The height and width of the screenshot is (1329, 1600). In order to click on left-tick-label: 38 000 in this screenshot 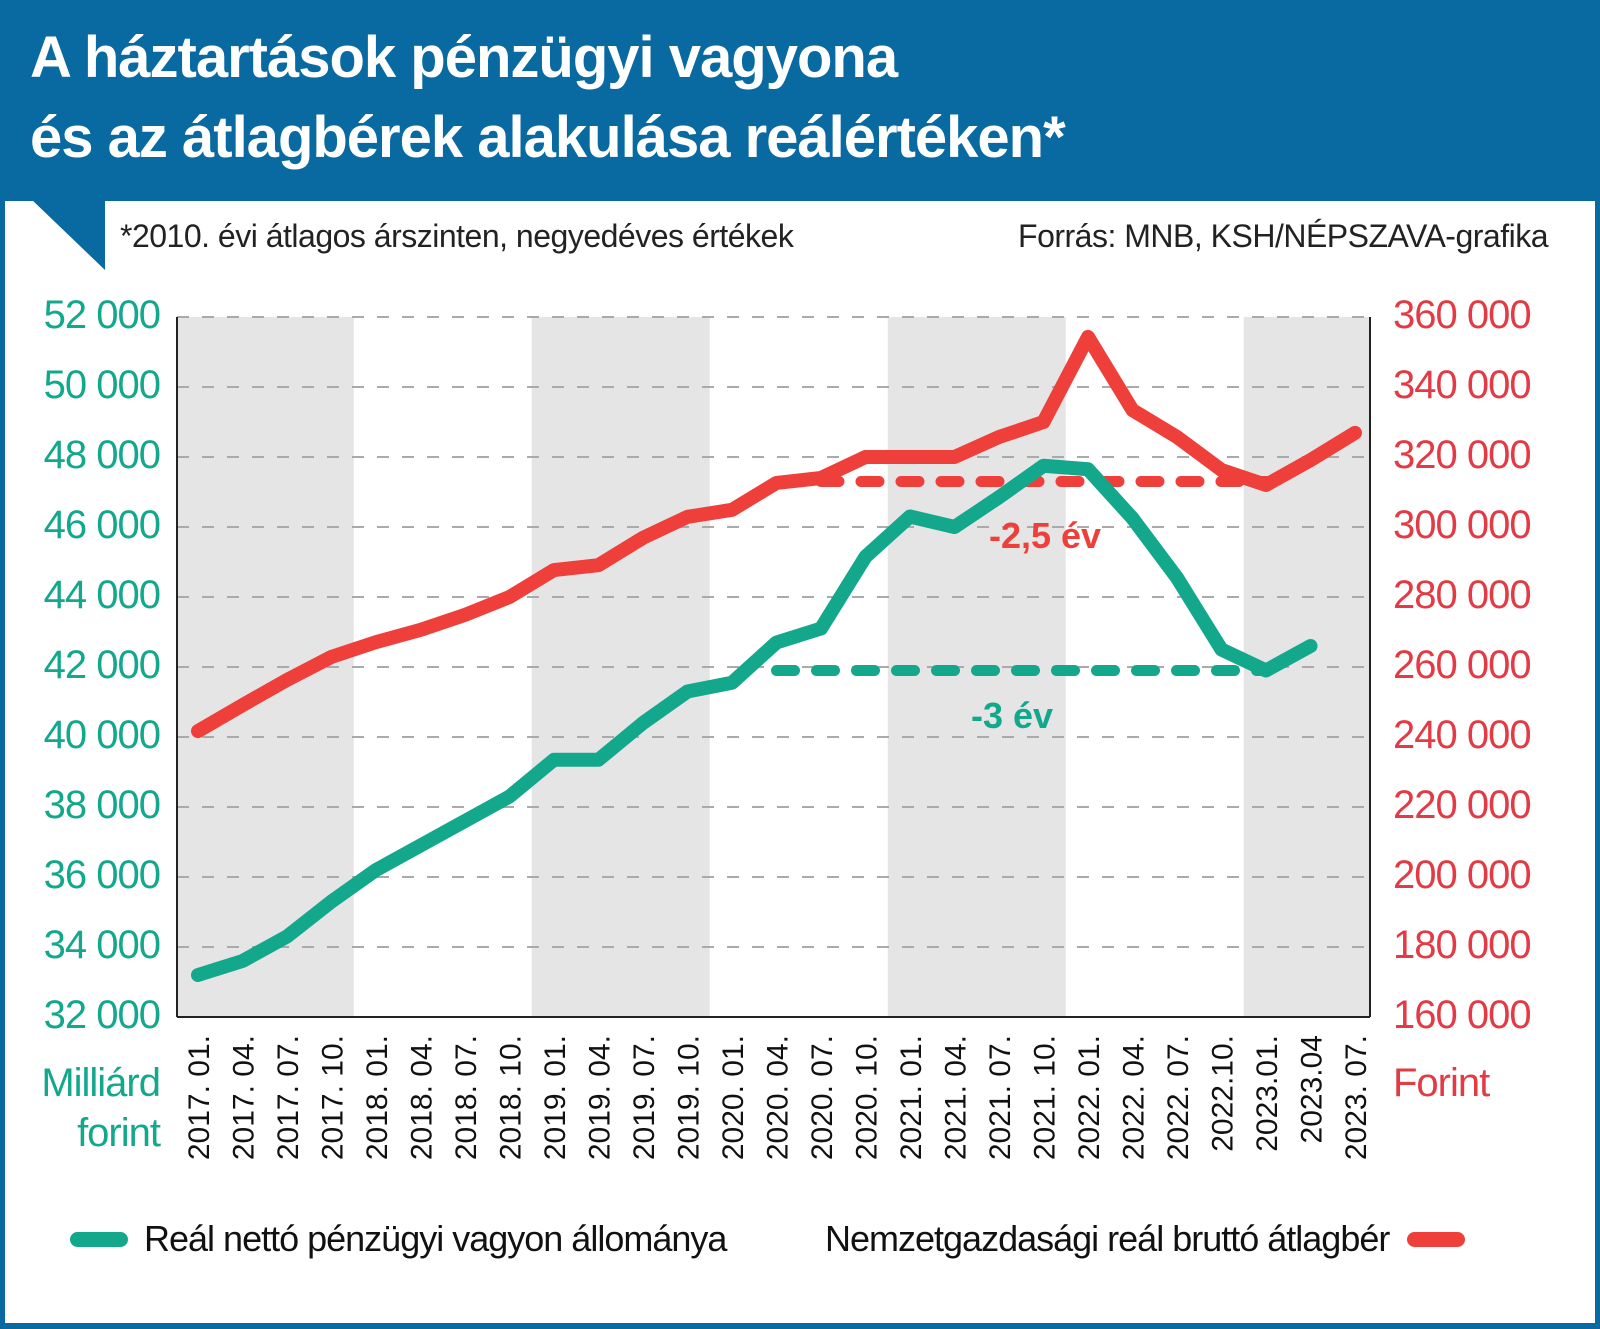, I will do `click(102, 805)`.